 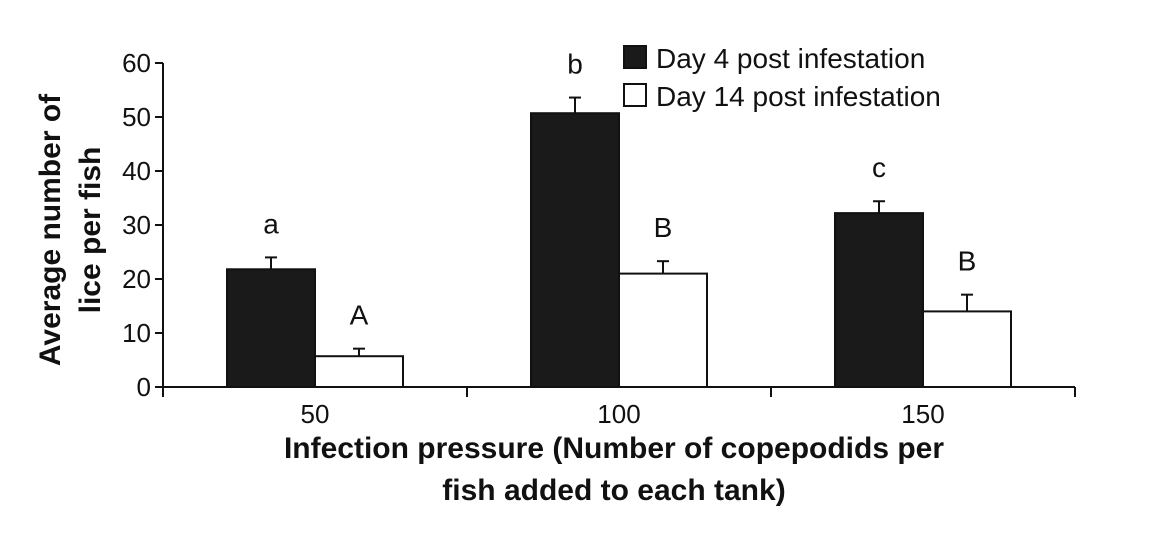 I want to click on y-axis-title-line-1: Average number of, so click(x=50, y=229).